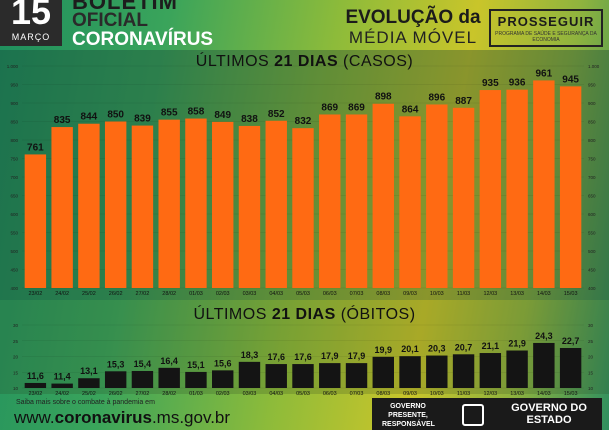  What do you see at coordinates (413, 17) in the screenshot?
I see `evolution-title-line1: EVOLUÇÃO da` at bounding box center [413, 17].